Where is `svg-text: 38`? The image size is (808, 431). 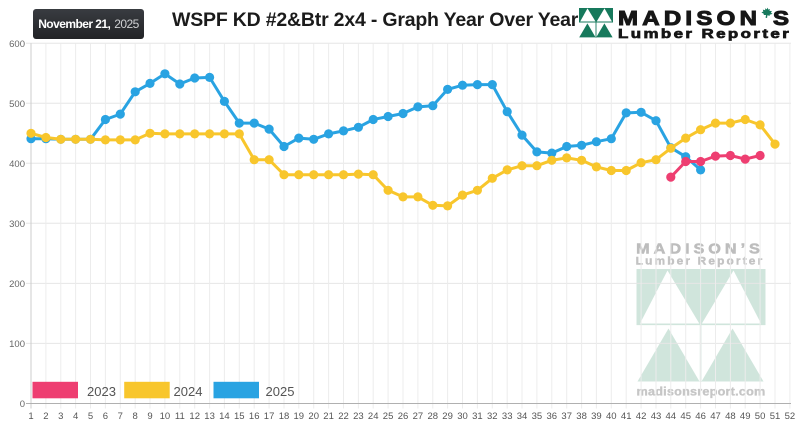
svg-text: 38 is located at coordinates (581, 416).